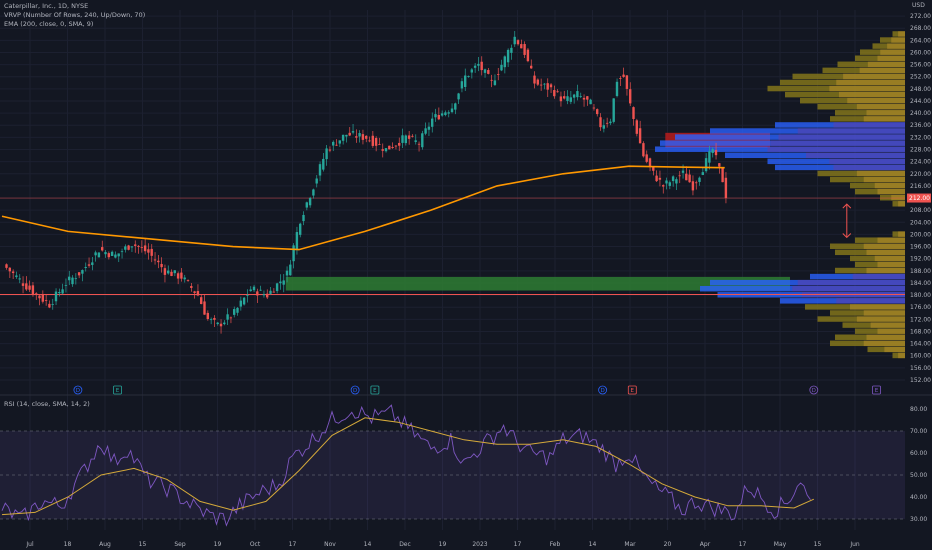  What do you see at coordinates (68, 544) in the screenshot?
I see `time-tick-label: 18` at bounding box center [68, 544].